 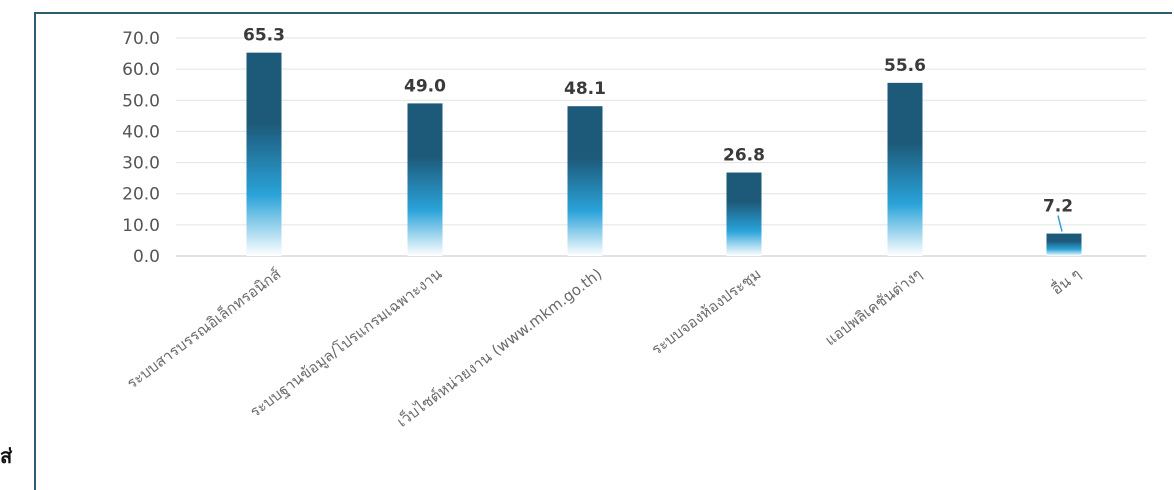 I want to click on y-tick-label: 30.0, so click(x=141, y=164).